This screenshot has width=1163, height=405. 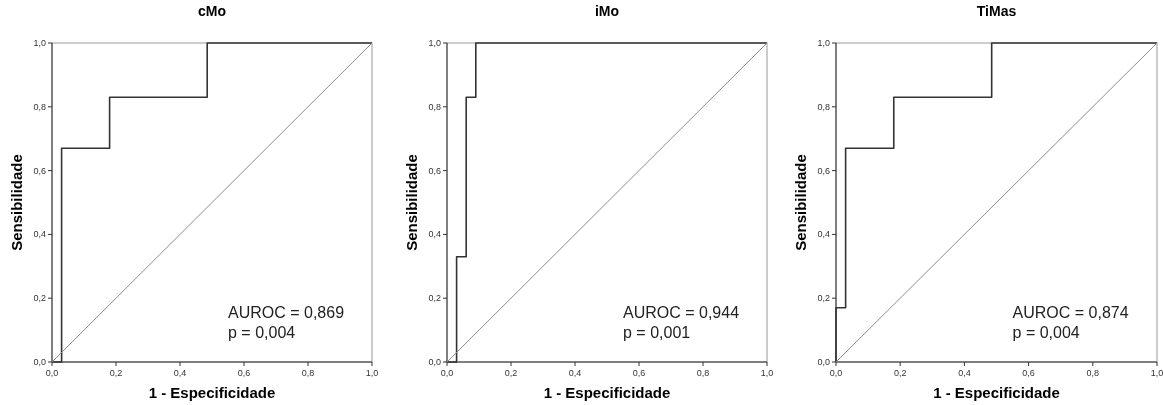 I want to click on chart-title: TiMas, so click(x=996, y=11).